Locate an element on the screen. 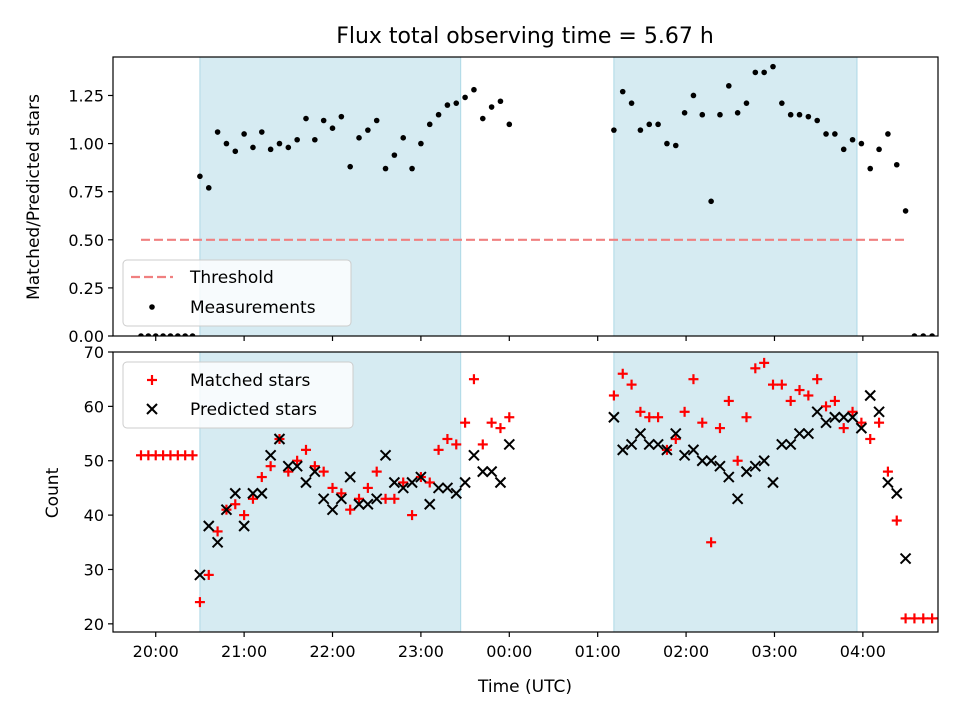 The width and height of the screenshot is (960, 720). legend-swatch-matched is located at coordinates (152, 380).